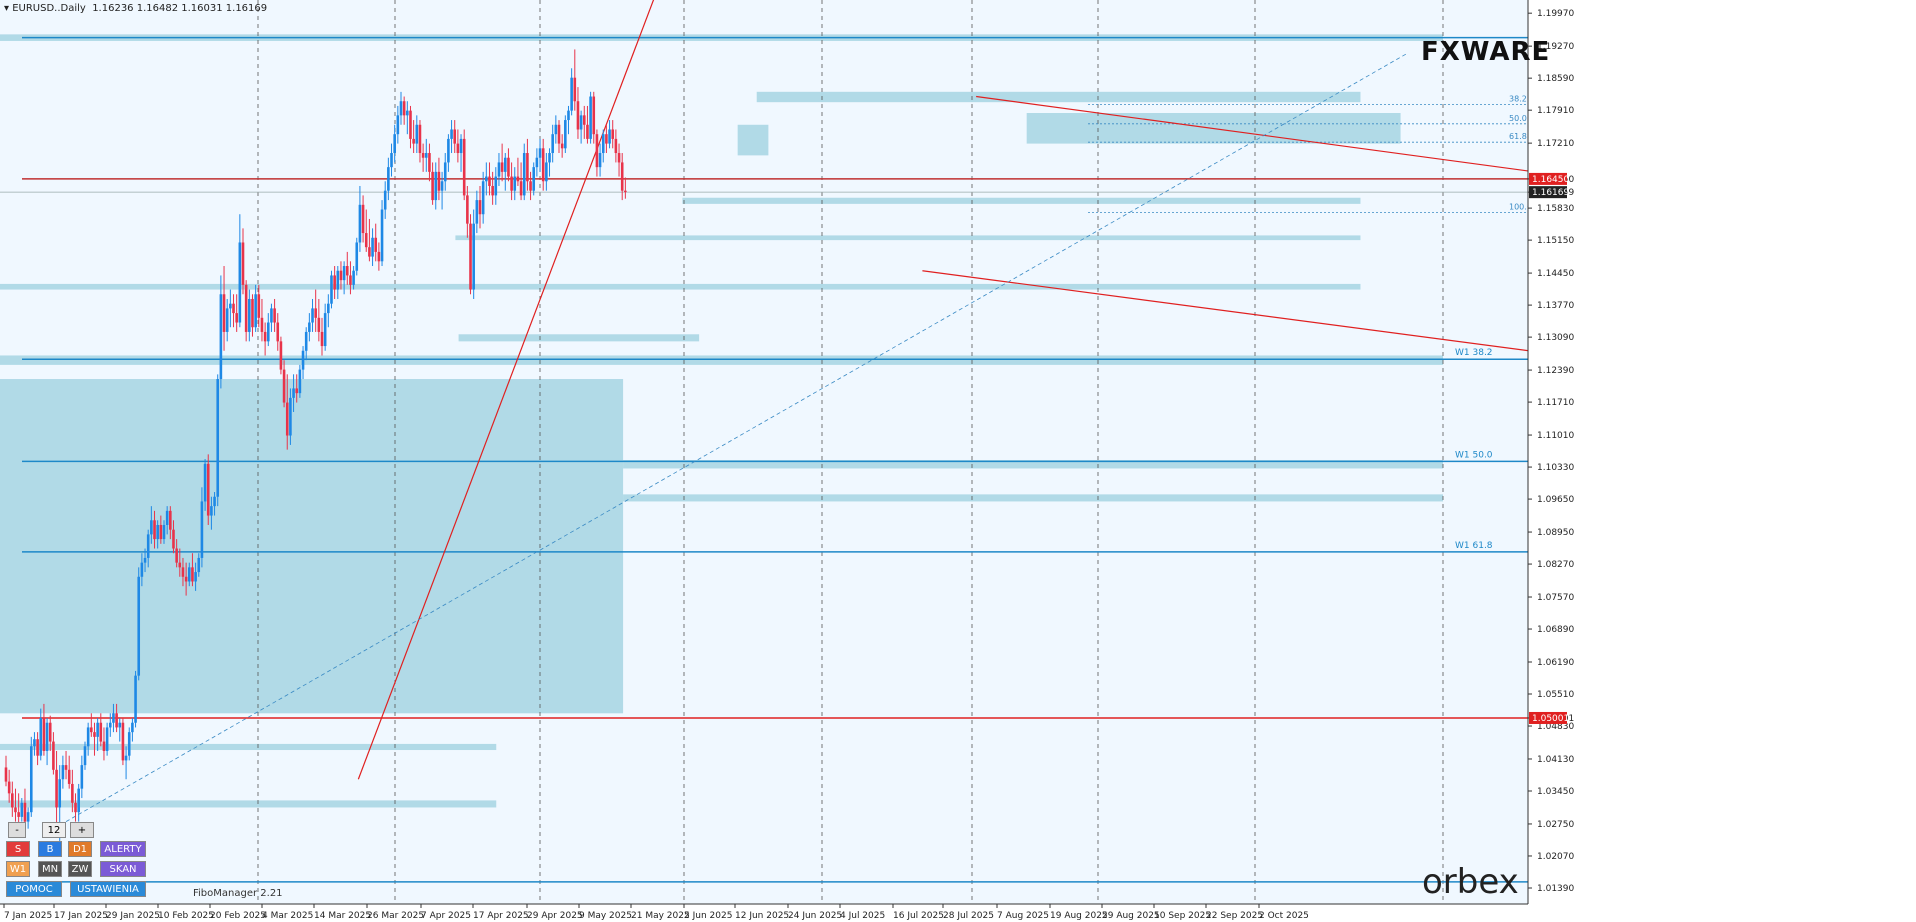 The image size is (1916, 922). Describe the element at coordinates (1555, 209) in the screenshot. I see `price-tick-label: 1.15830` at that location.